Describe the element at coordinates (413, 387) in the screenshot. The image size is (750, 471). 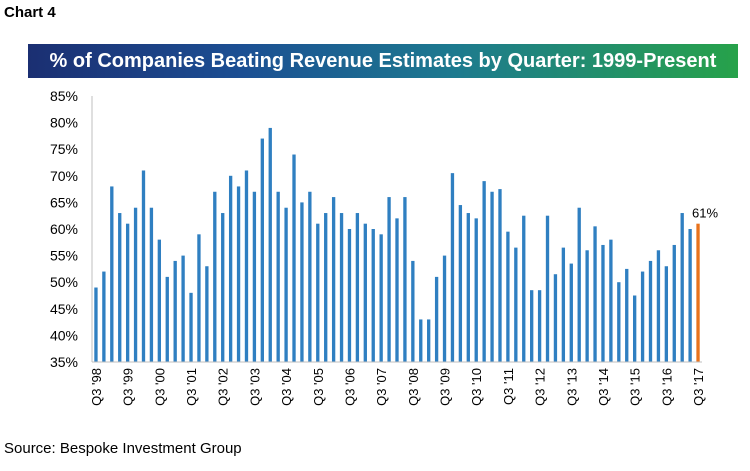
I see `x-tick-label: Q3 '08` at that location.